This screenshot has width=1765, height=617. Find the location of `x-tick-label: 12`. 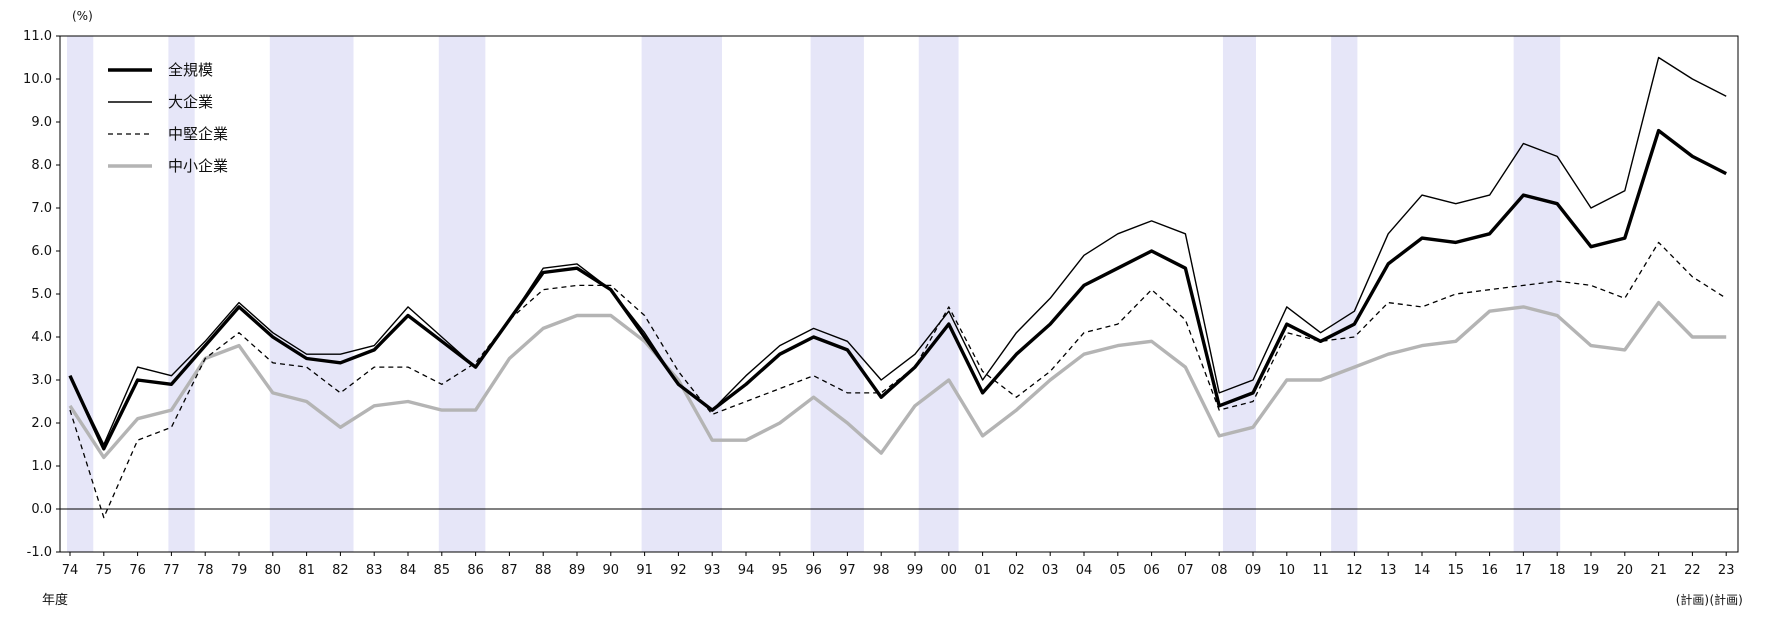

x-tick-label: 12 is located at coordinates (1354, 570).